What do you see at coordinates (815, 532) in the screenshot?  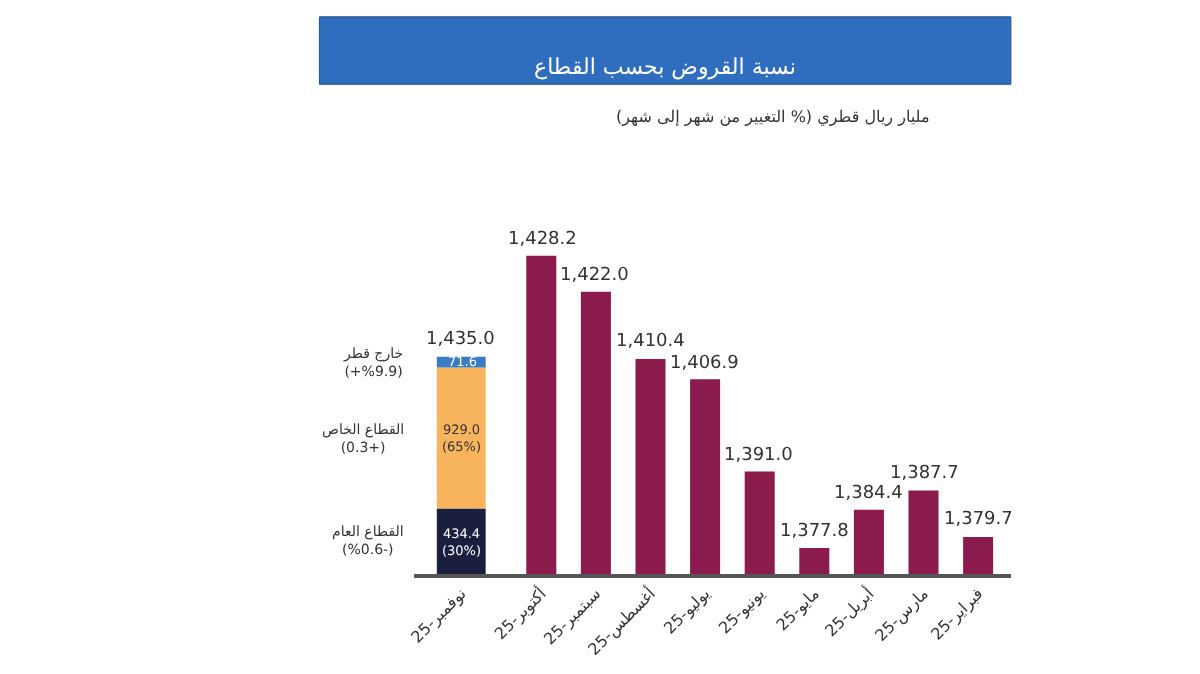 I see `data-label: 1,377.8` at bounding box center [815, 532].